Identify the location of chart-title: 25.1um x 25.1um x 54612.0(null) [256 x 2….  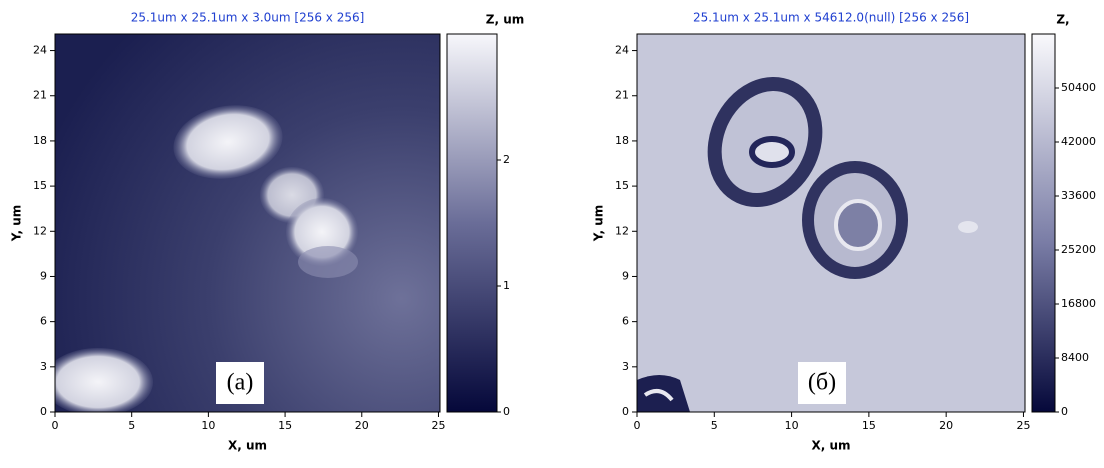
(831, 18).